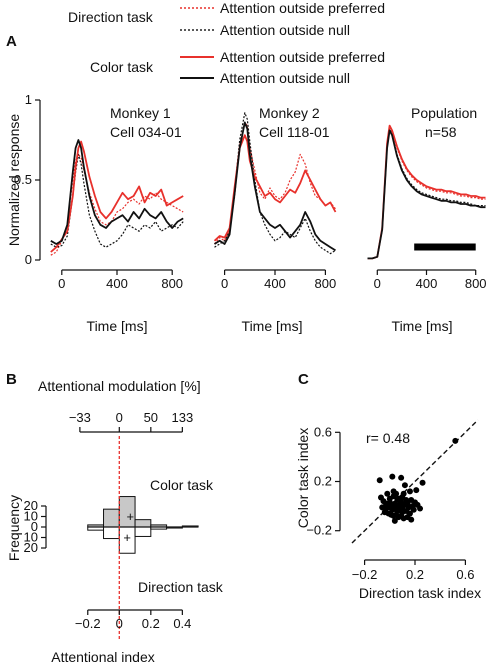 Image resolution: width=490 pixels, height=667 pixels. I want to click on y-tick-label: 1, so click(28, 99).